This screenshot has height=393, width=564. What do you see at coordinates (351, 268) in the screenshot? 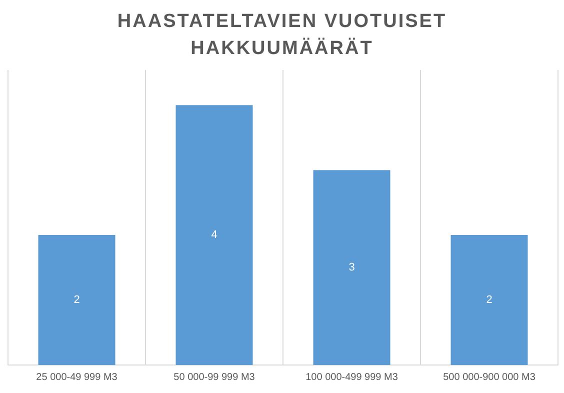
I see `data-label: 3` at bounding box center [351, 268].